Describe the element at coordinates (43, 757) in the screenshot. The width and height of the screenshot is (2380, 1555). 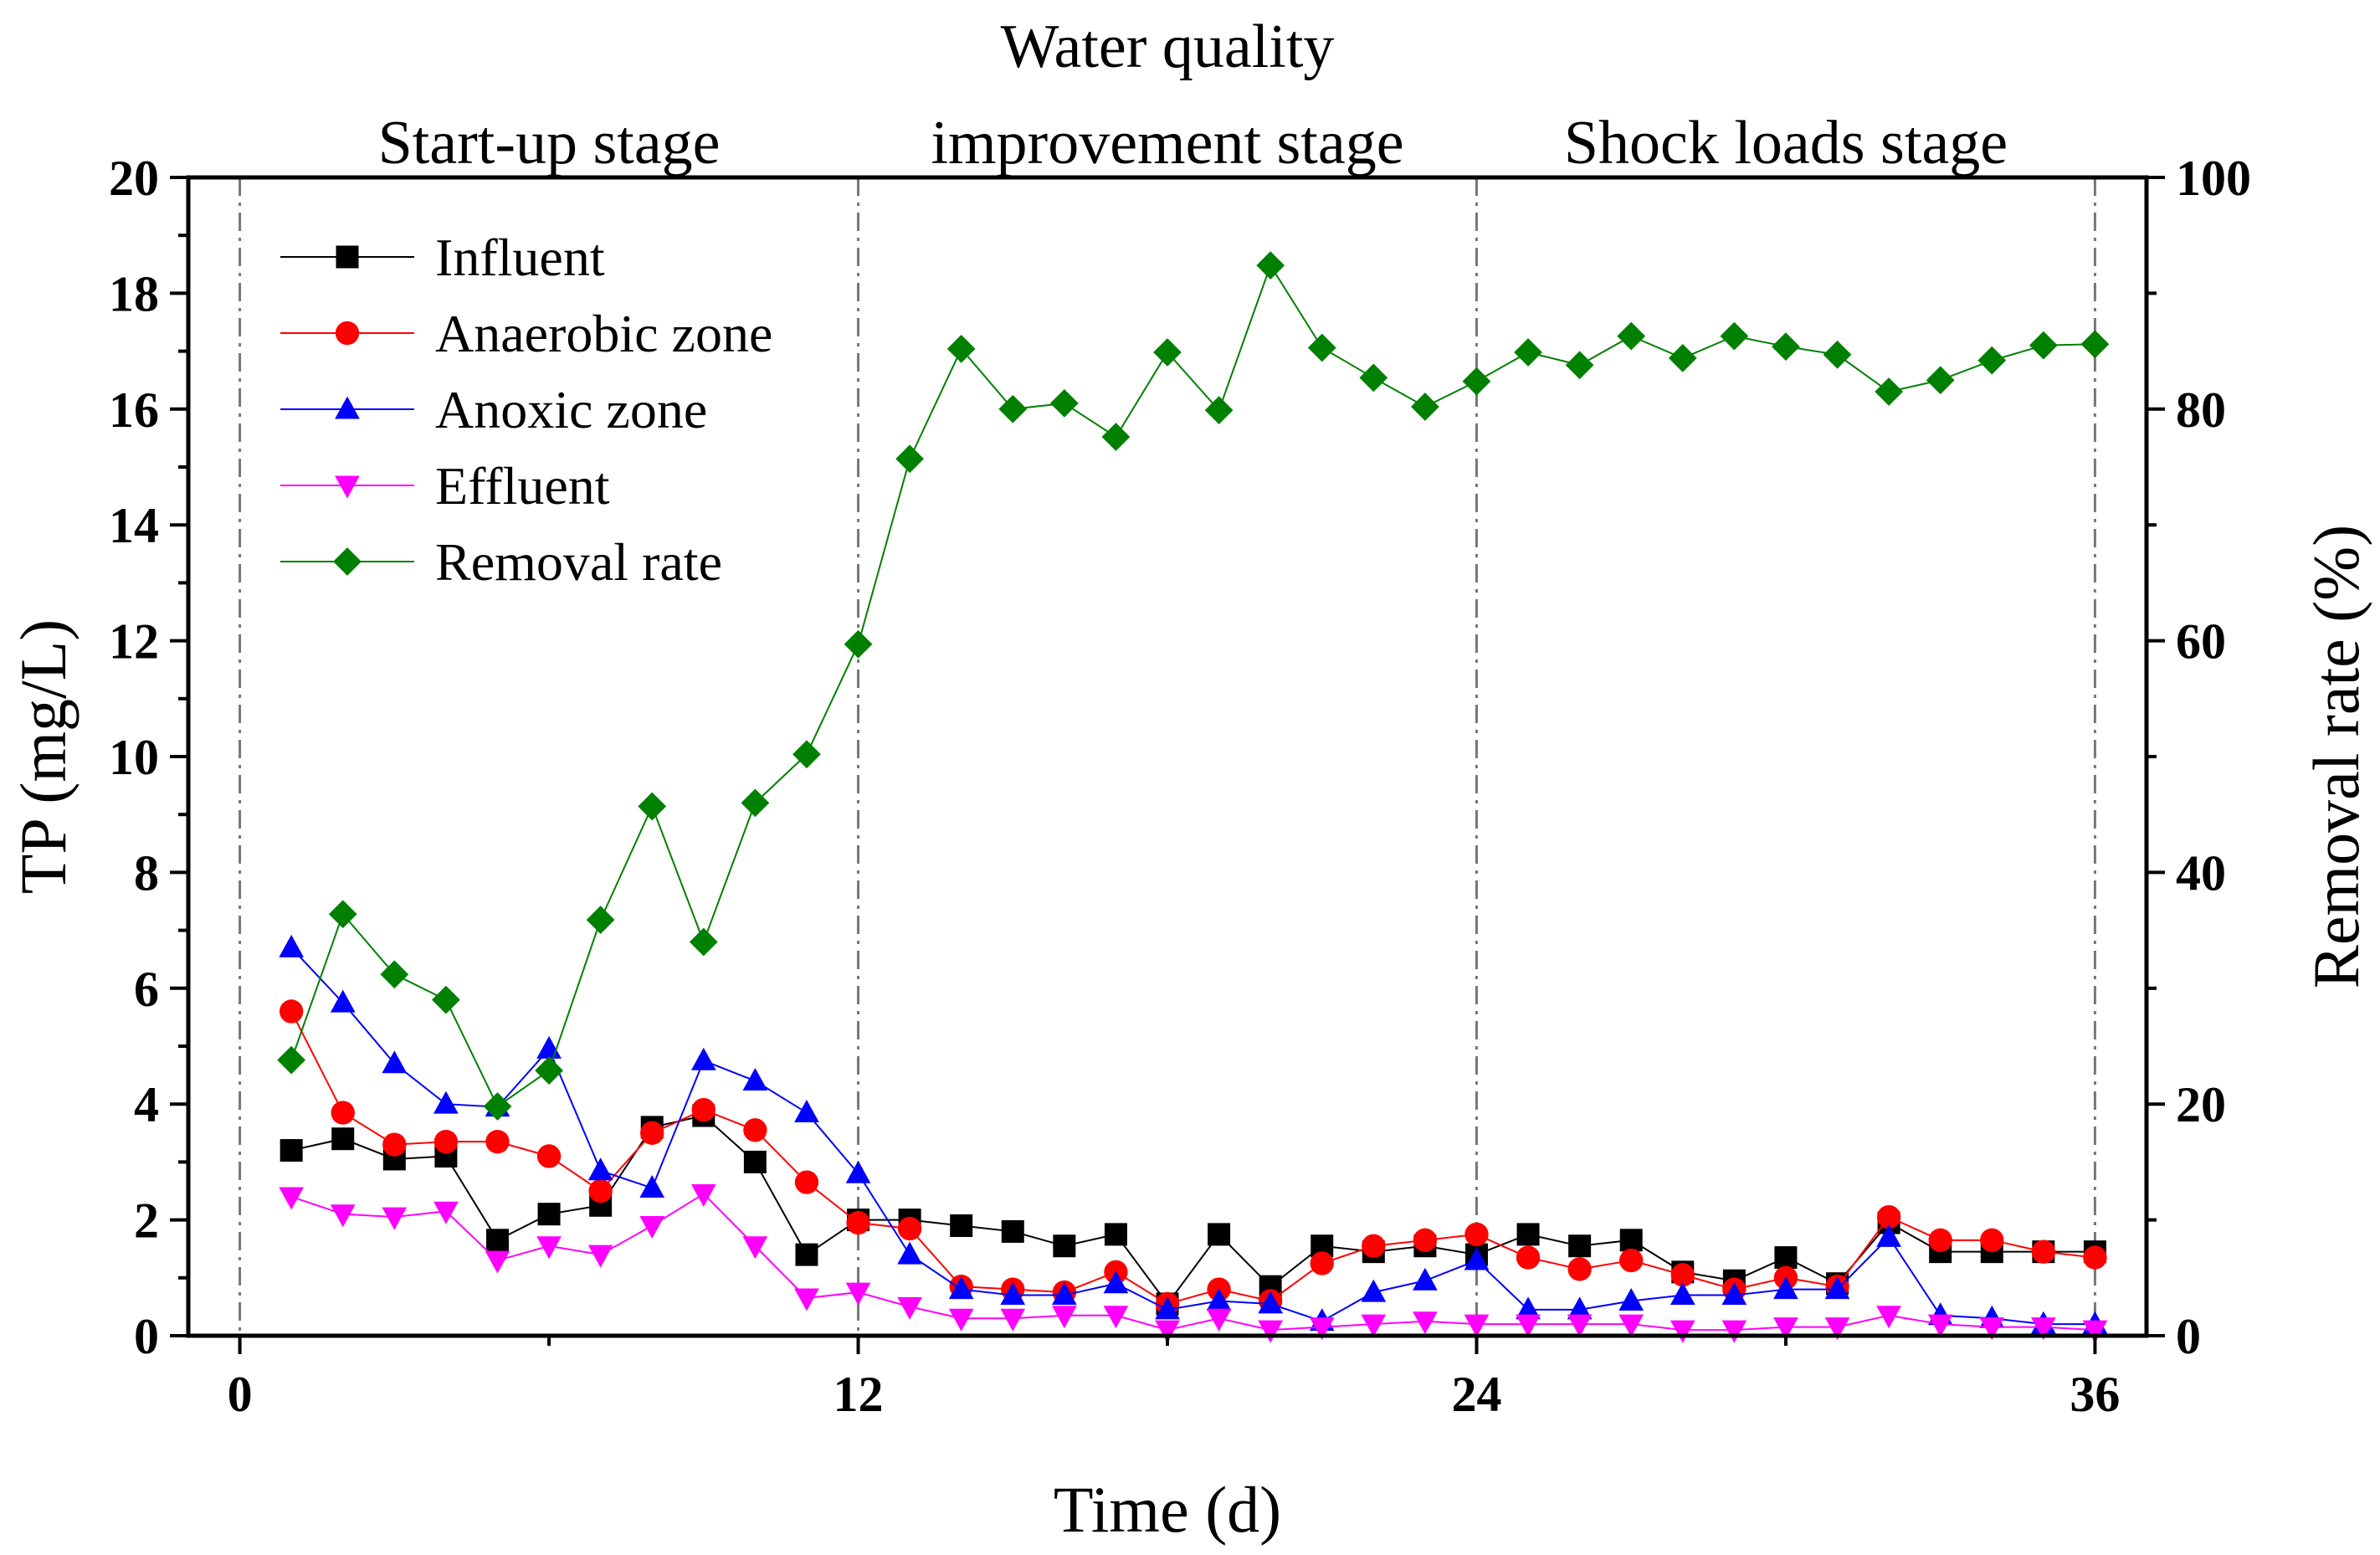
I see `y-axis-title: TP (mg/L)` at that location.